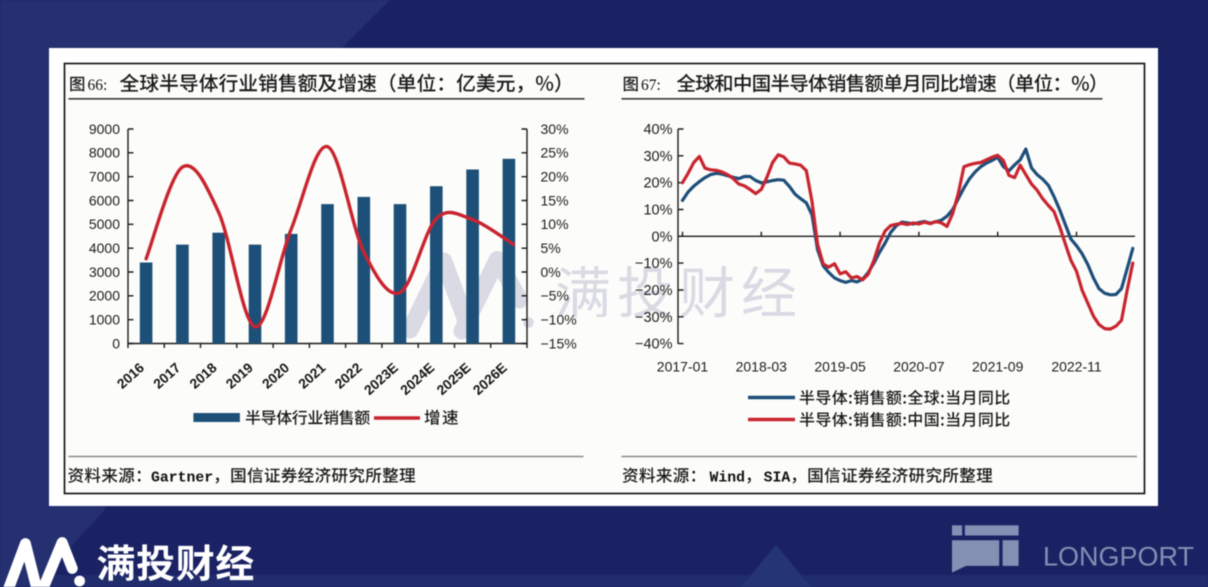 The image size is (1208, 587). What do you see at coordinates (657, 130) in the screenshot?
I see `svg-text: 40%` at bounding box center [657, 130].